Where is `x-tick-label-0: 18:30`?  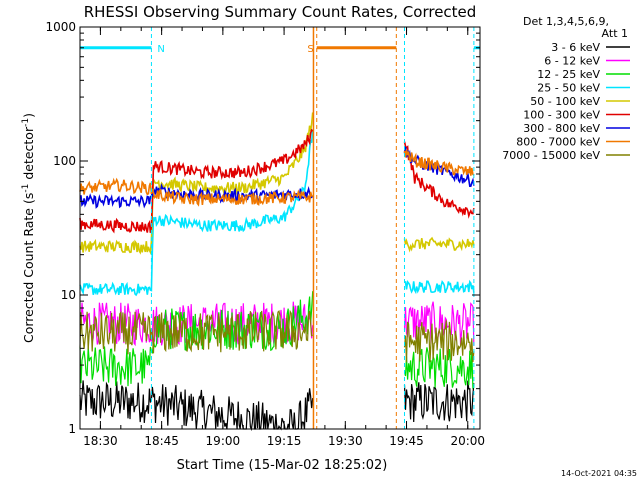 x-tick-label-0: 18:30 is located at coordinates (100, 441).